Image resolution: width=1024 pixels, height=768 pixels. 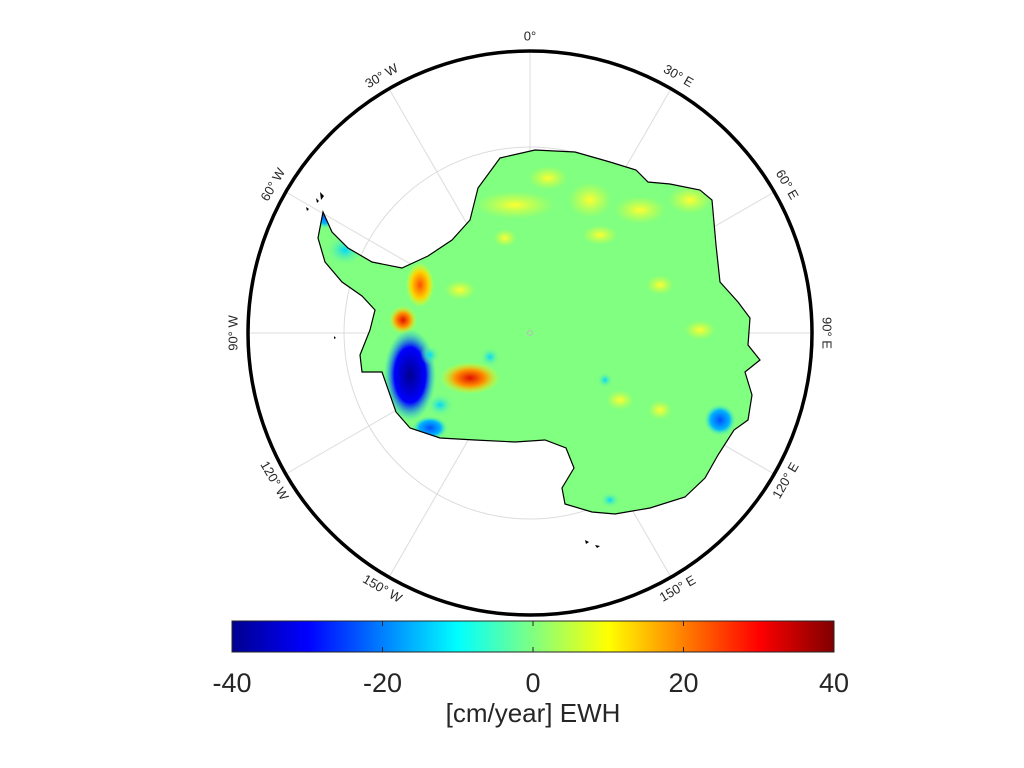 What do you see at coordinates (530, 35) in the screenshot?
I see `meridian-label: 0°` at bounding box center [530, 35].